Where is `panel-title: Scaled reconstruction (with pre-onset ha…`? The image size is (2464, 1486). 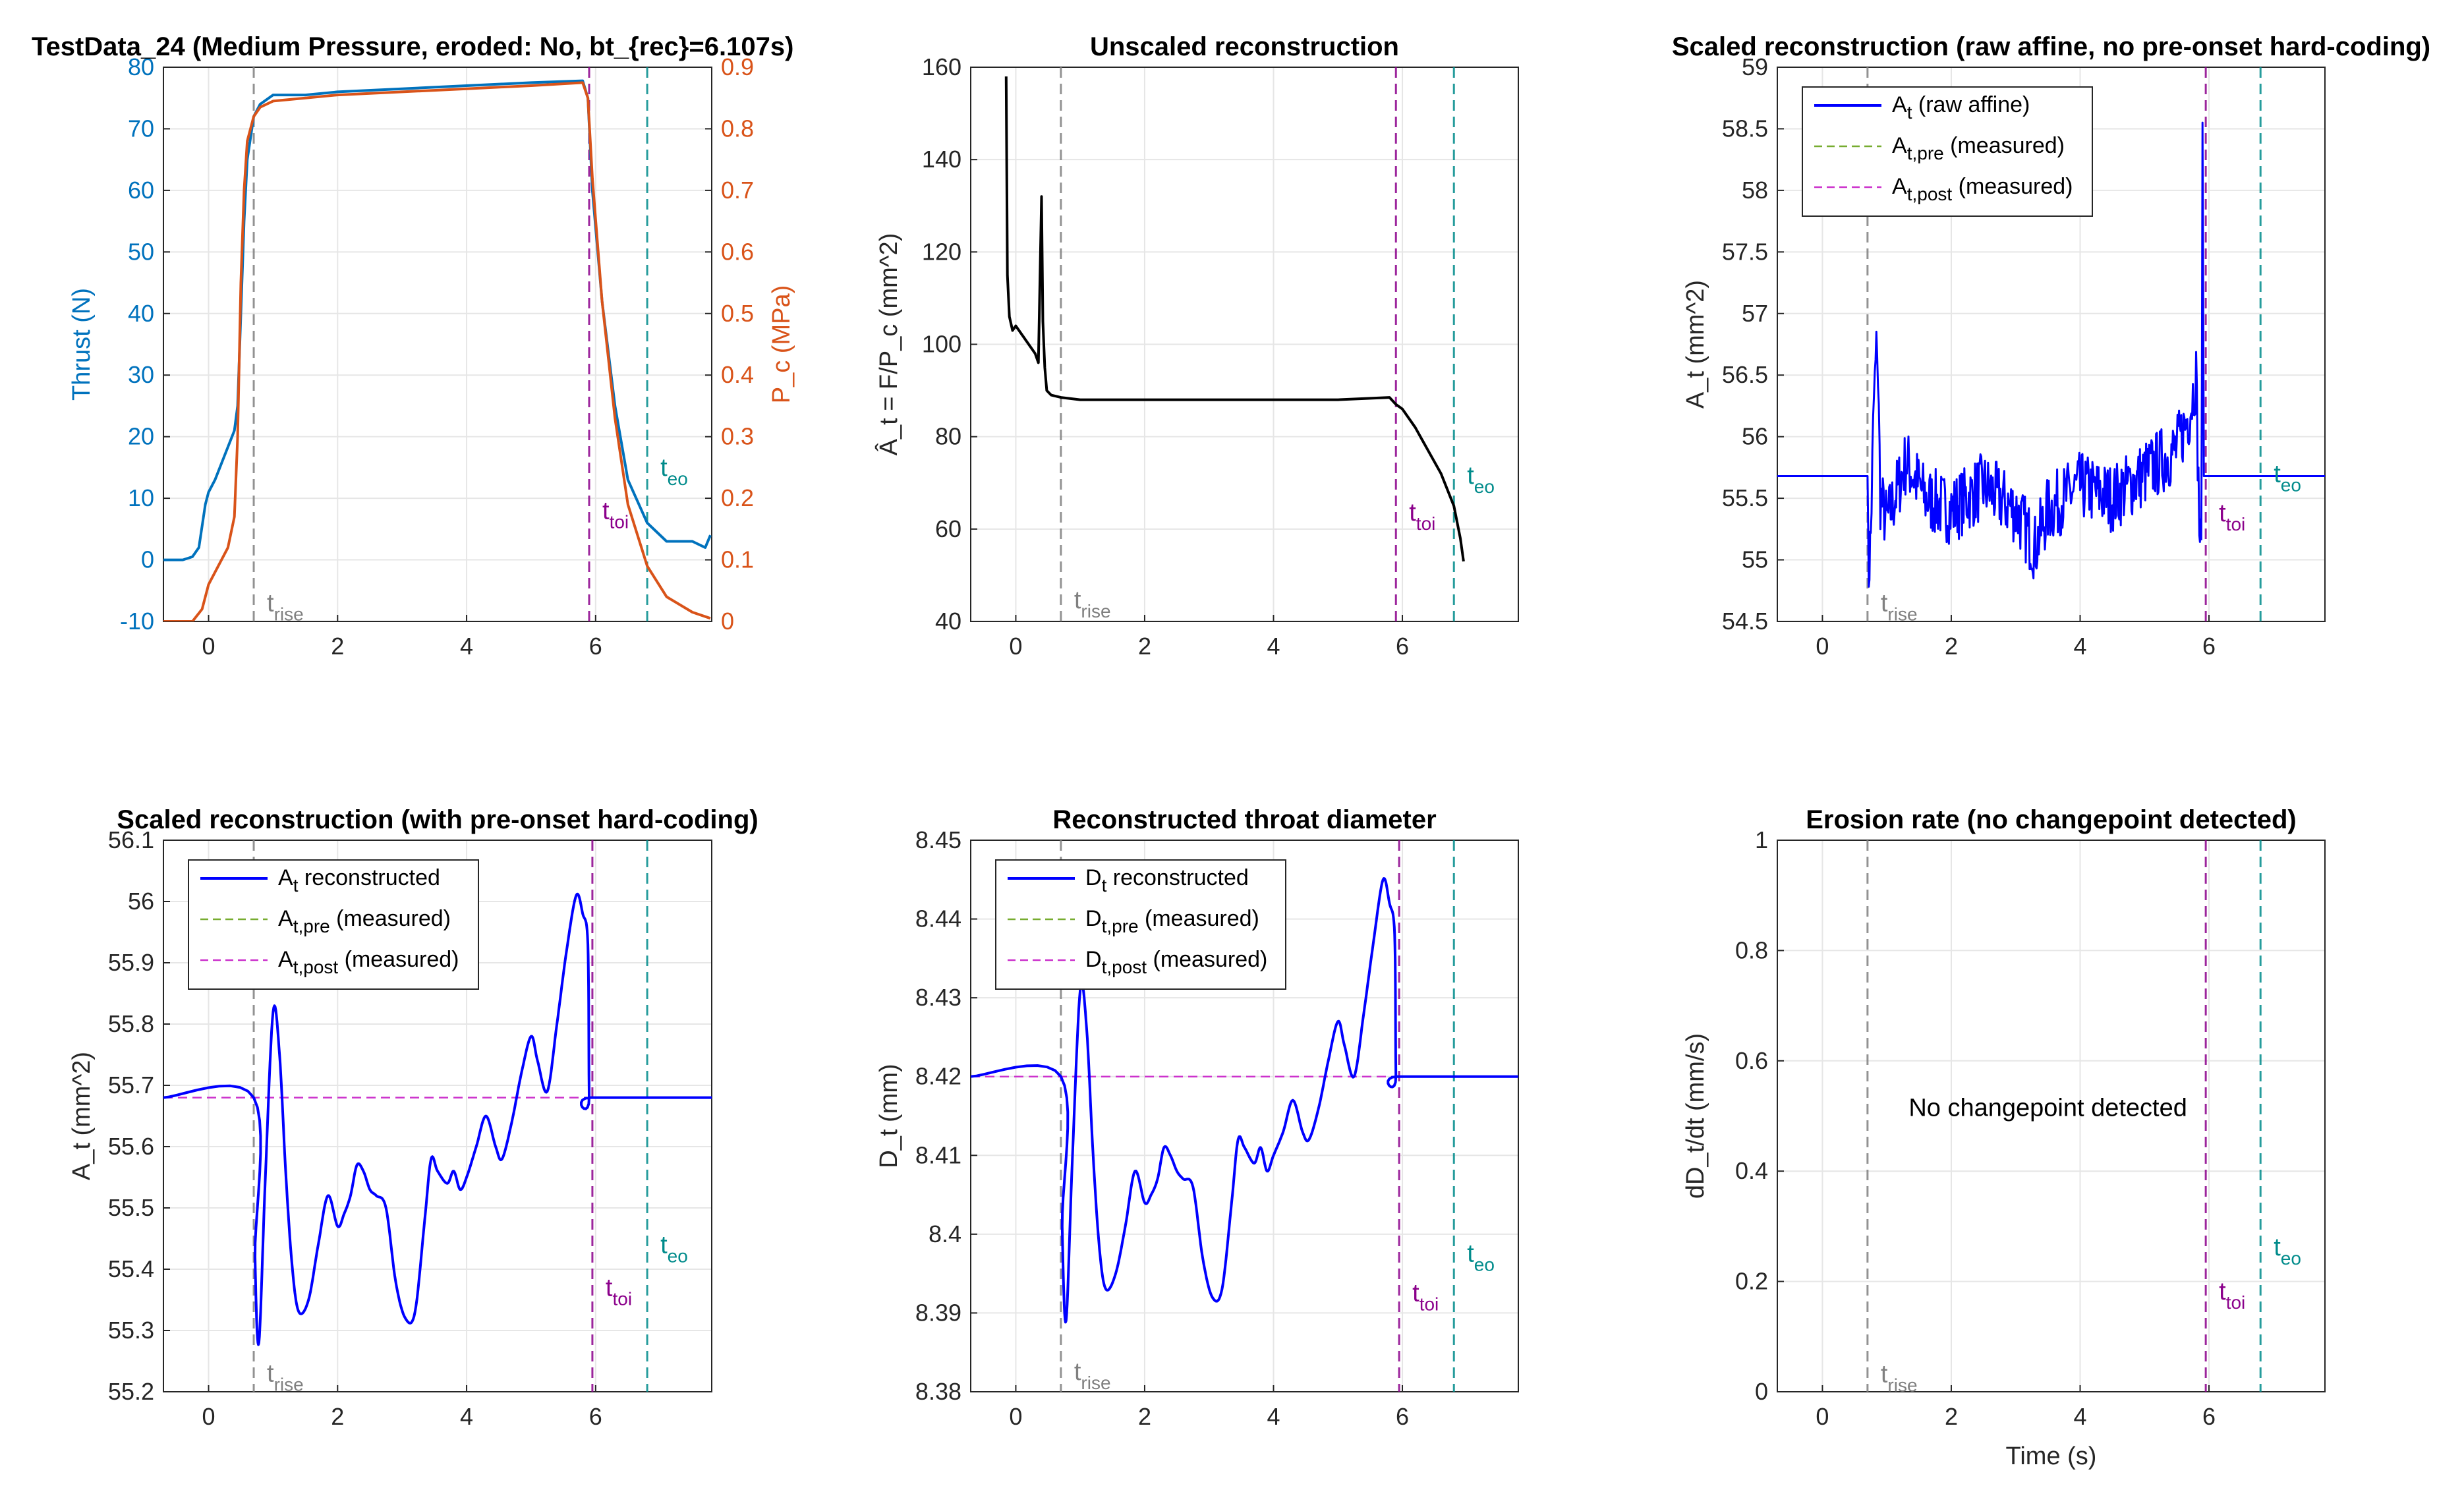 panel-title: Scaled reconstruction (with pre-onset ha… is located at coordinates (437, 819).